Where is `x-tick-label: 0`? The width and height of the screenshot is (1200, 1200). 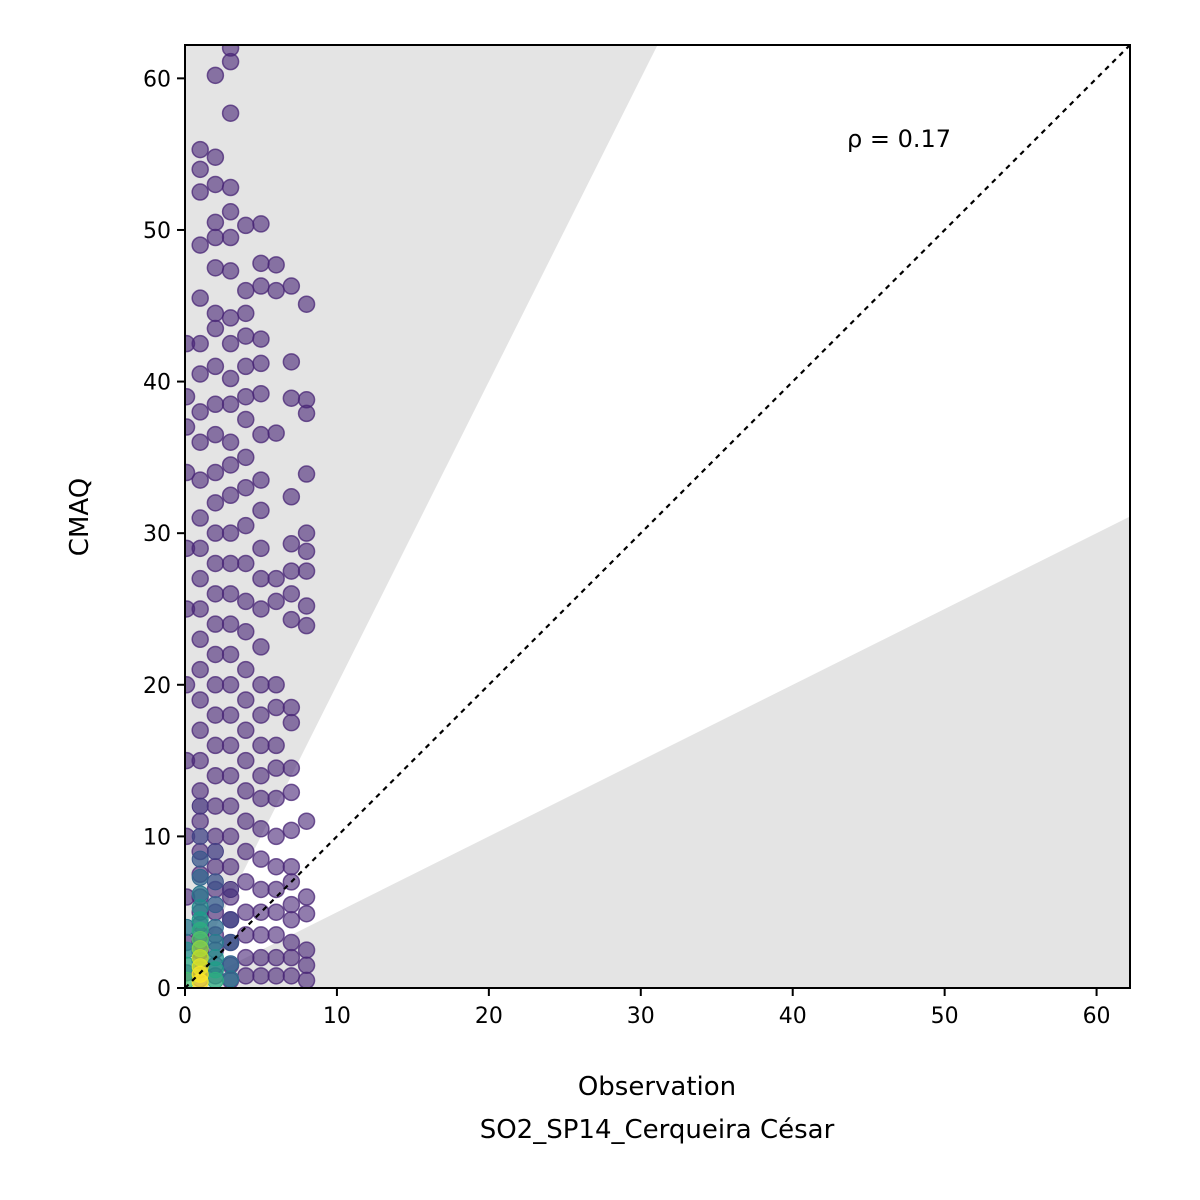 x-tick-label: 0 is located at coordinates (185, 1016).